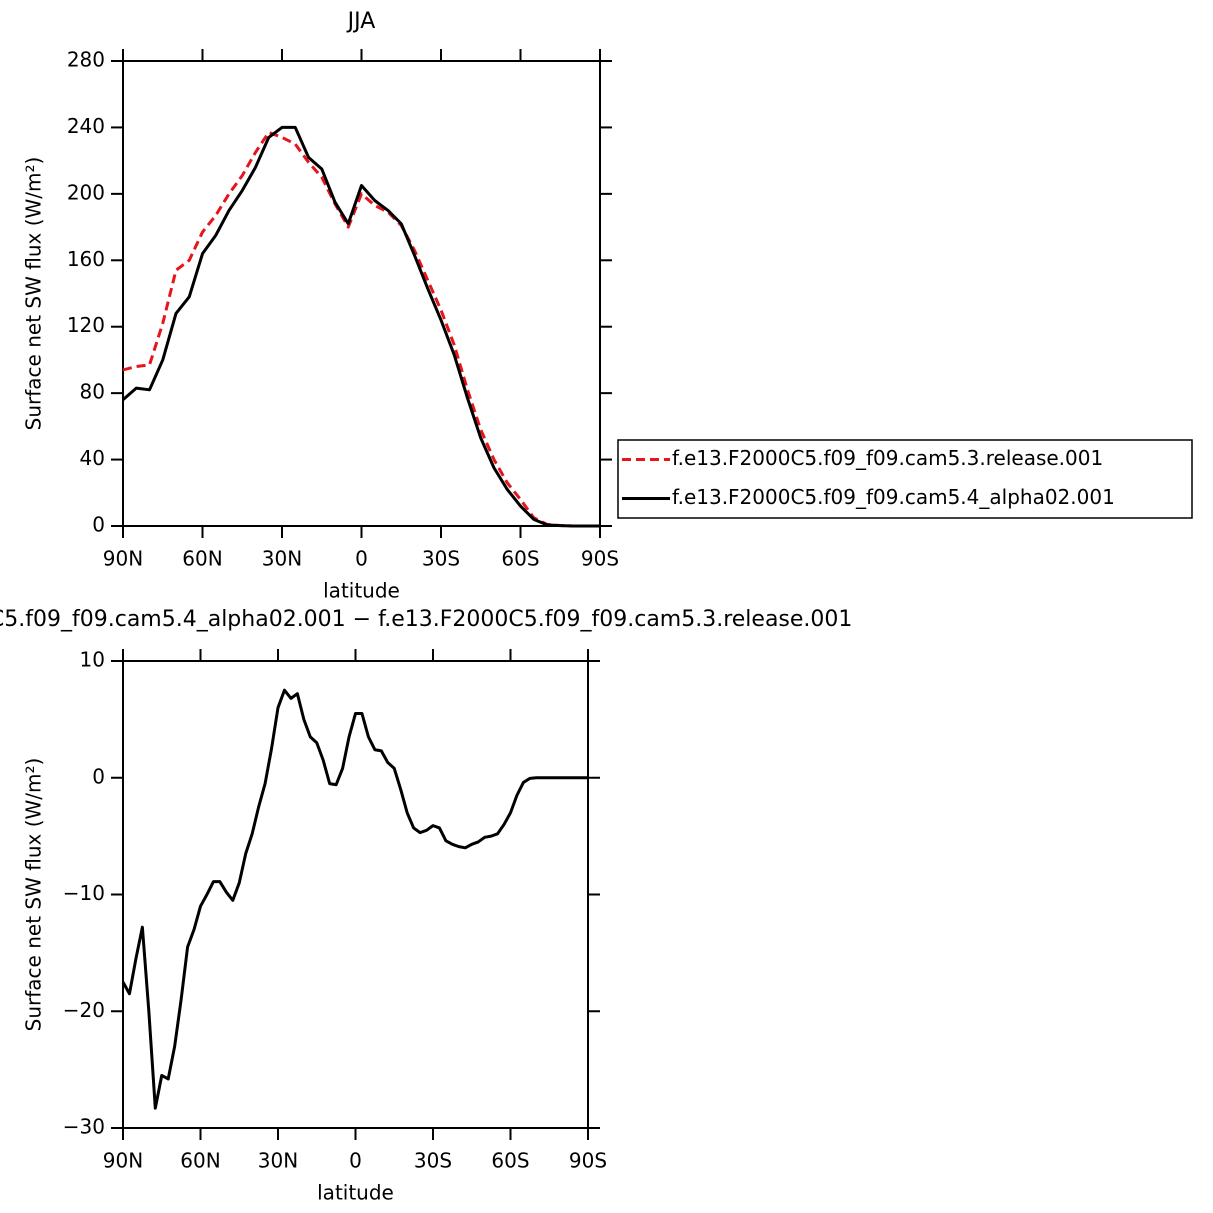  What do you see at coordinates (887, 458) in the screenshot?
I see `legend-label: f.e13.F2000C5.f09_f09.cam5.3.release.001` at bounding box center [887, 458].